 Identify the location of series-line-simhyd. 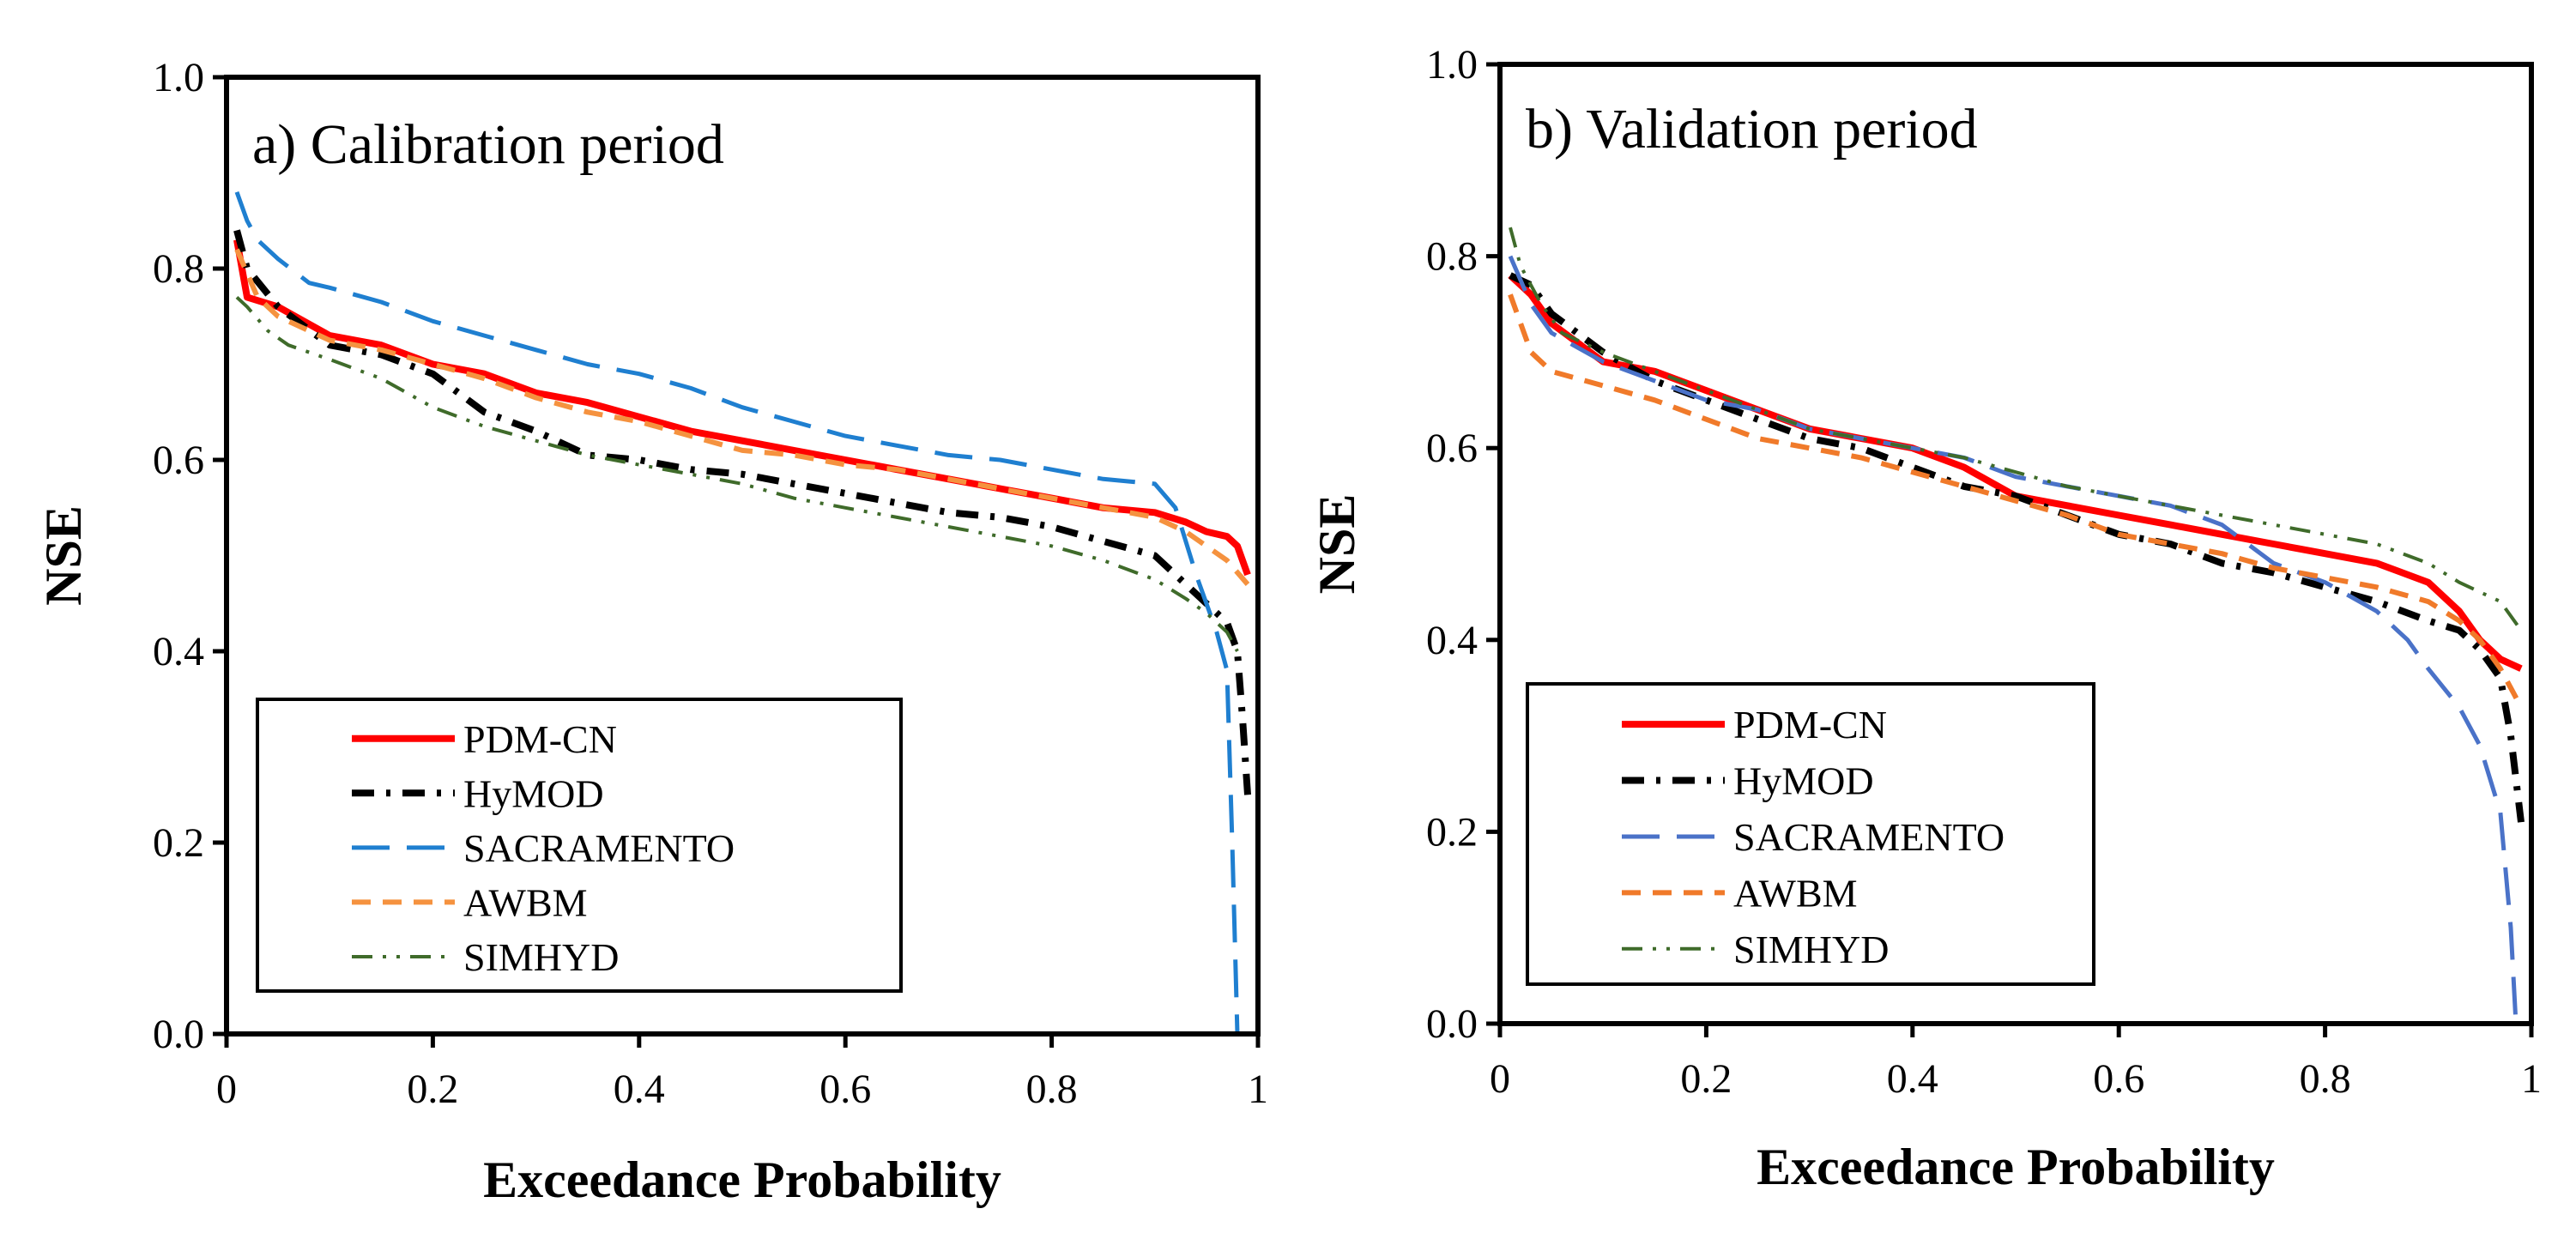
(2016, 429).